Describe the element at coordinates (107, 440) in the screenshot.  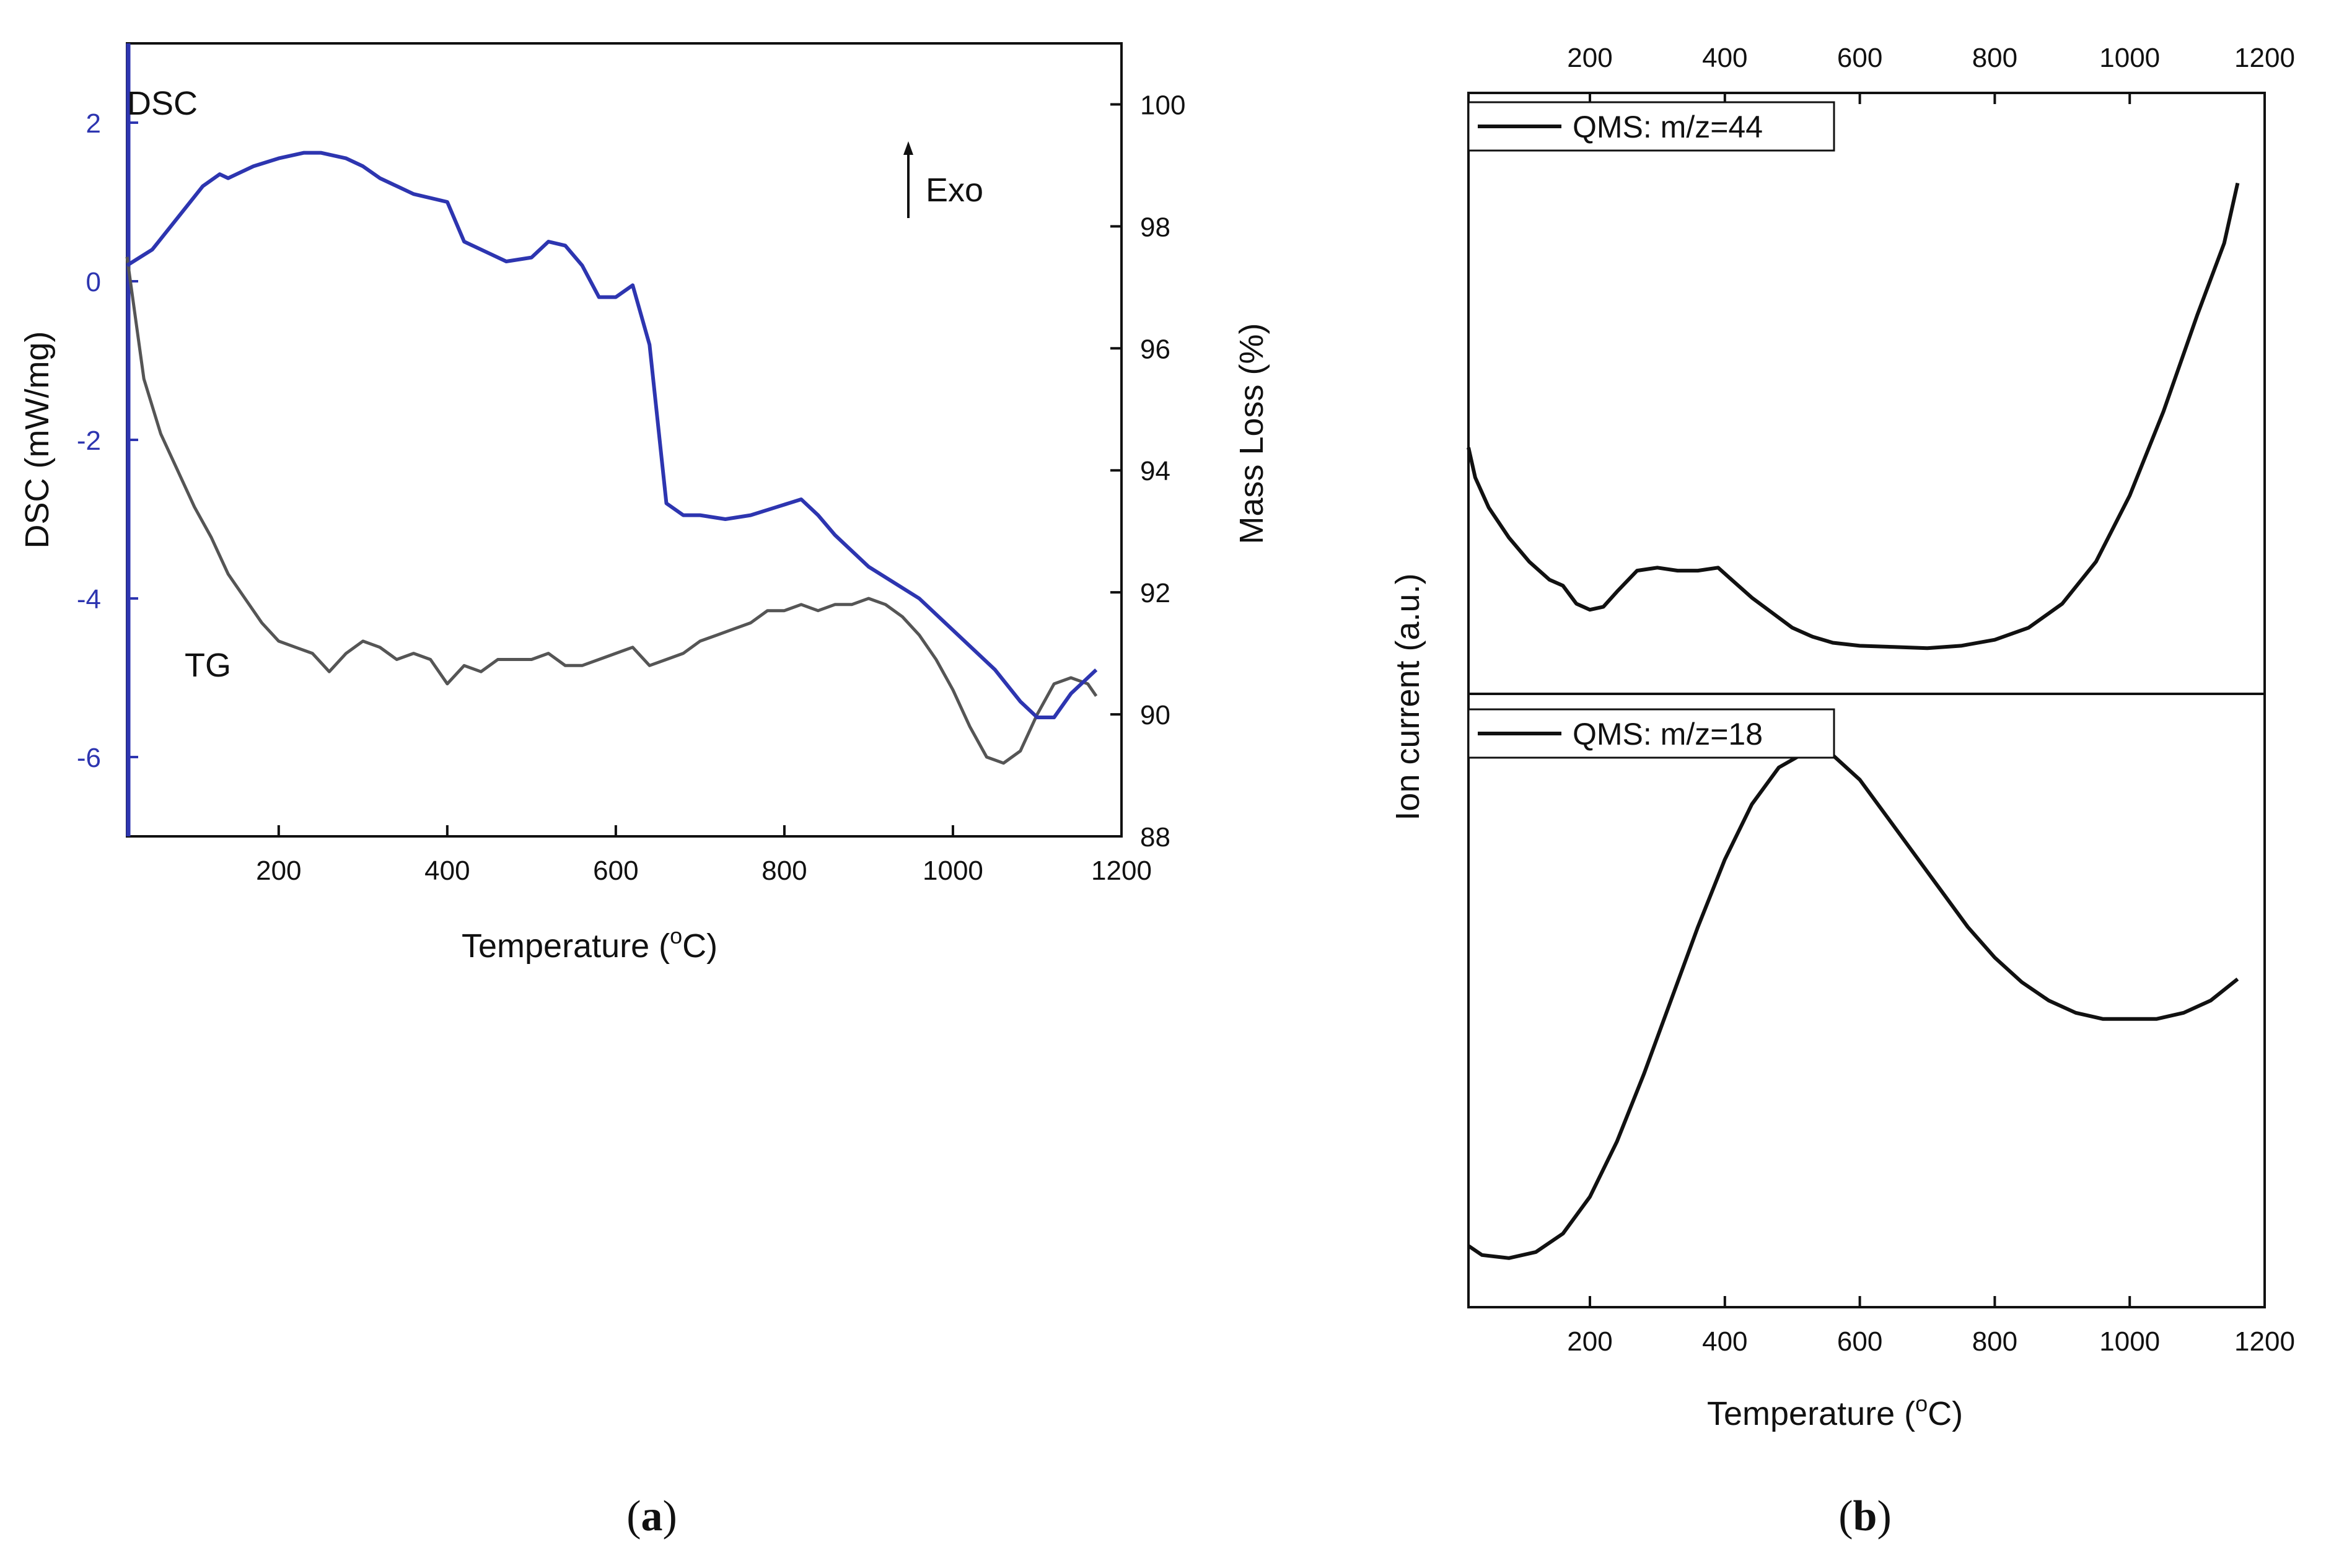
I see `y-ticks-left-a: 2 0 -2 -4 -6` at that location.